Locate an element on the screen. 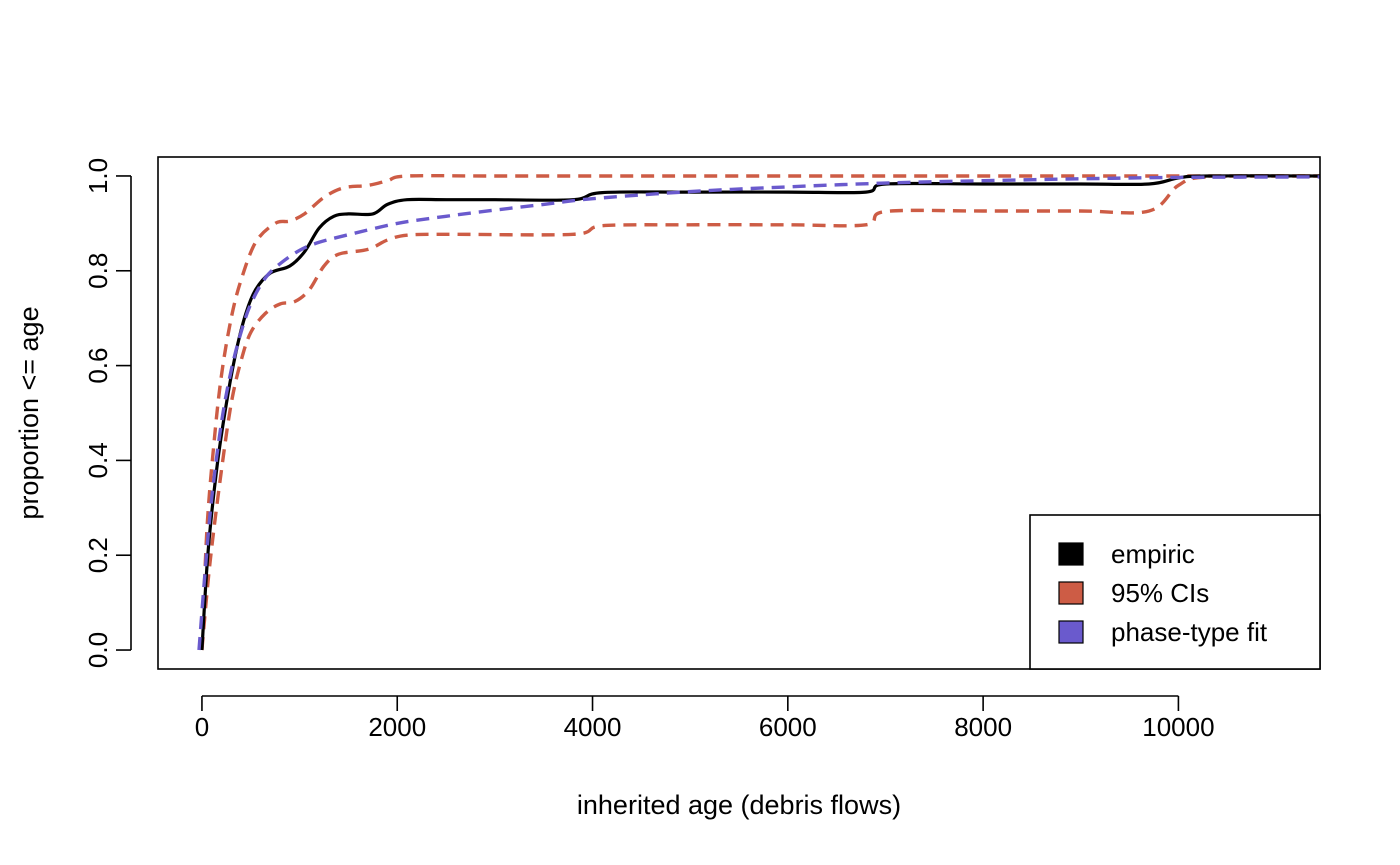 The image size is (1400, 865). x-tick-label: 6000 is located at coordinates (788, 727).